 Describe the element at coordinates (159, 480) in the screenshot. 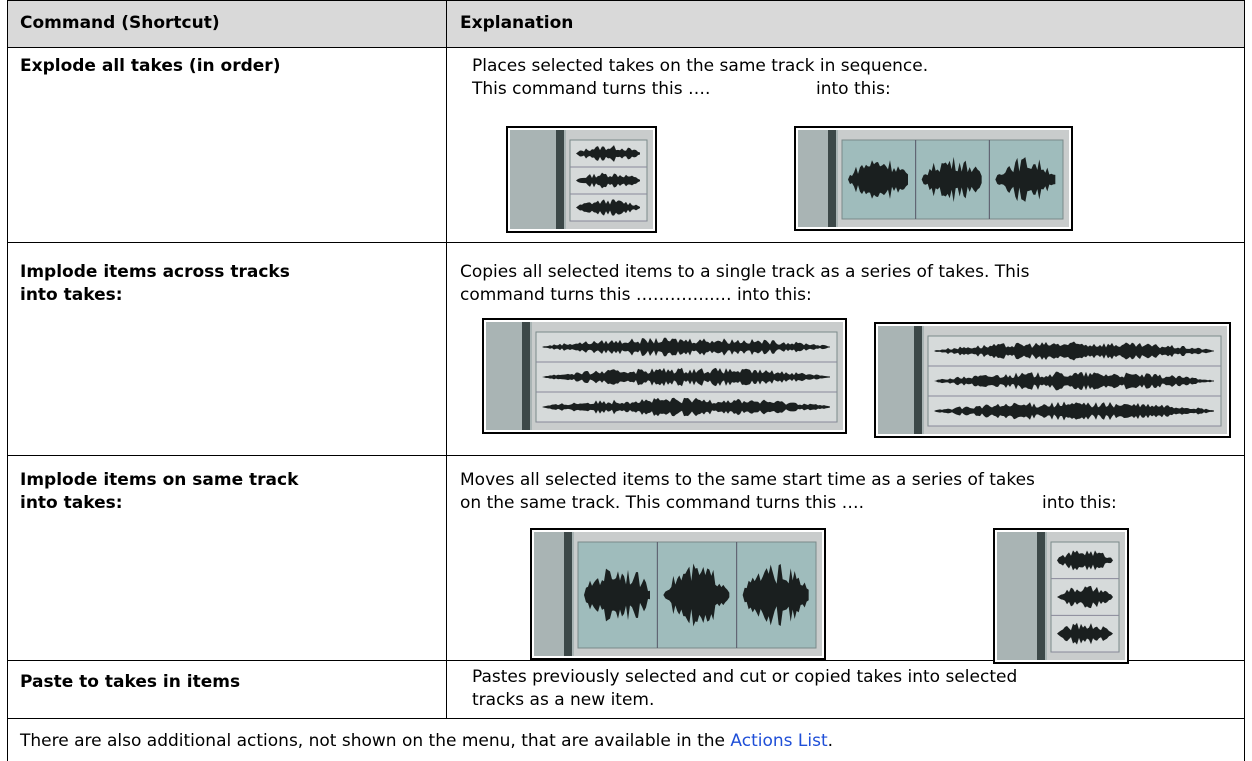

I see `command: Implode items on same track` at that location.